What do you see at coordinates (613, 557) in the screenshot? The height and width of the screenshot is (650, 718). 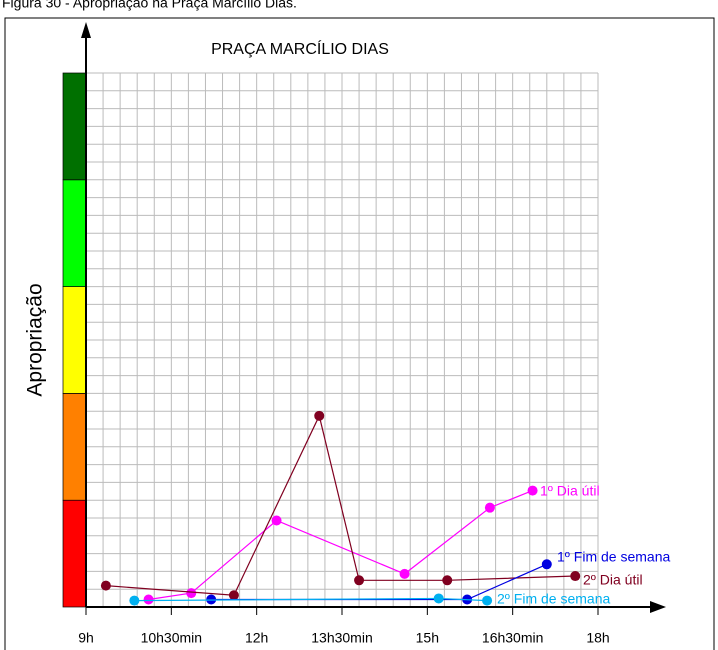 I see `series-label: 1º Fim de semana` at bounding box center [613, 557].